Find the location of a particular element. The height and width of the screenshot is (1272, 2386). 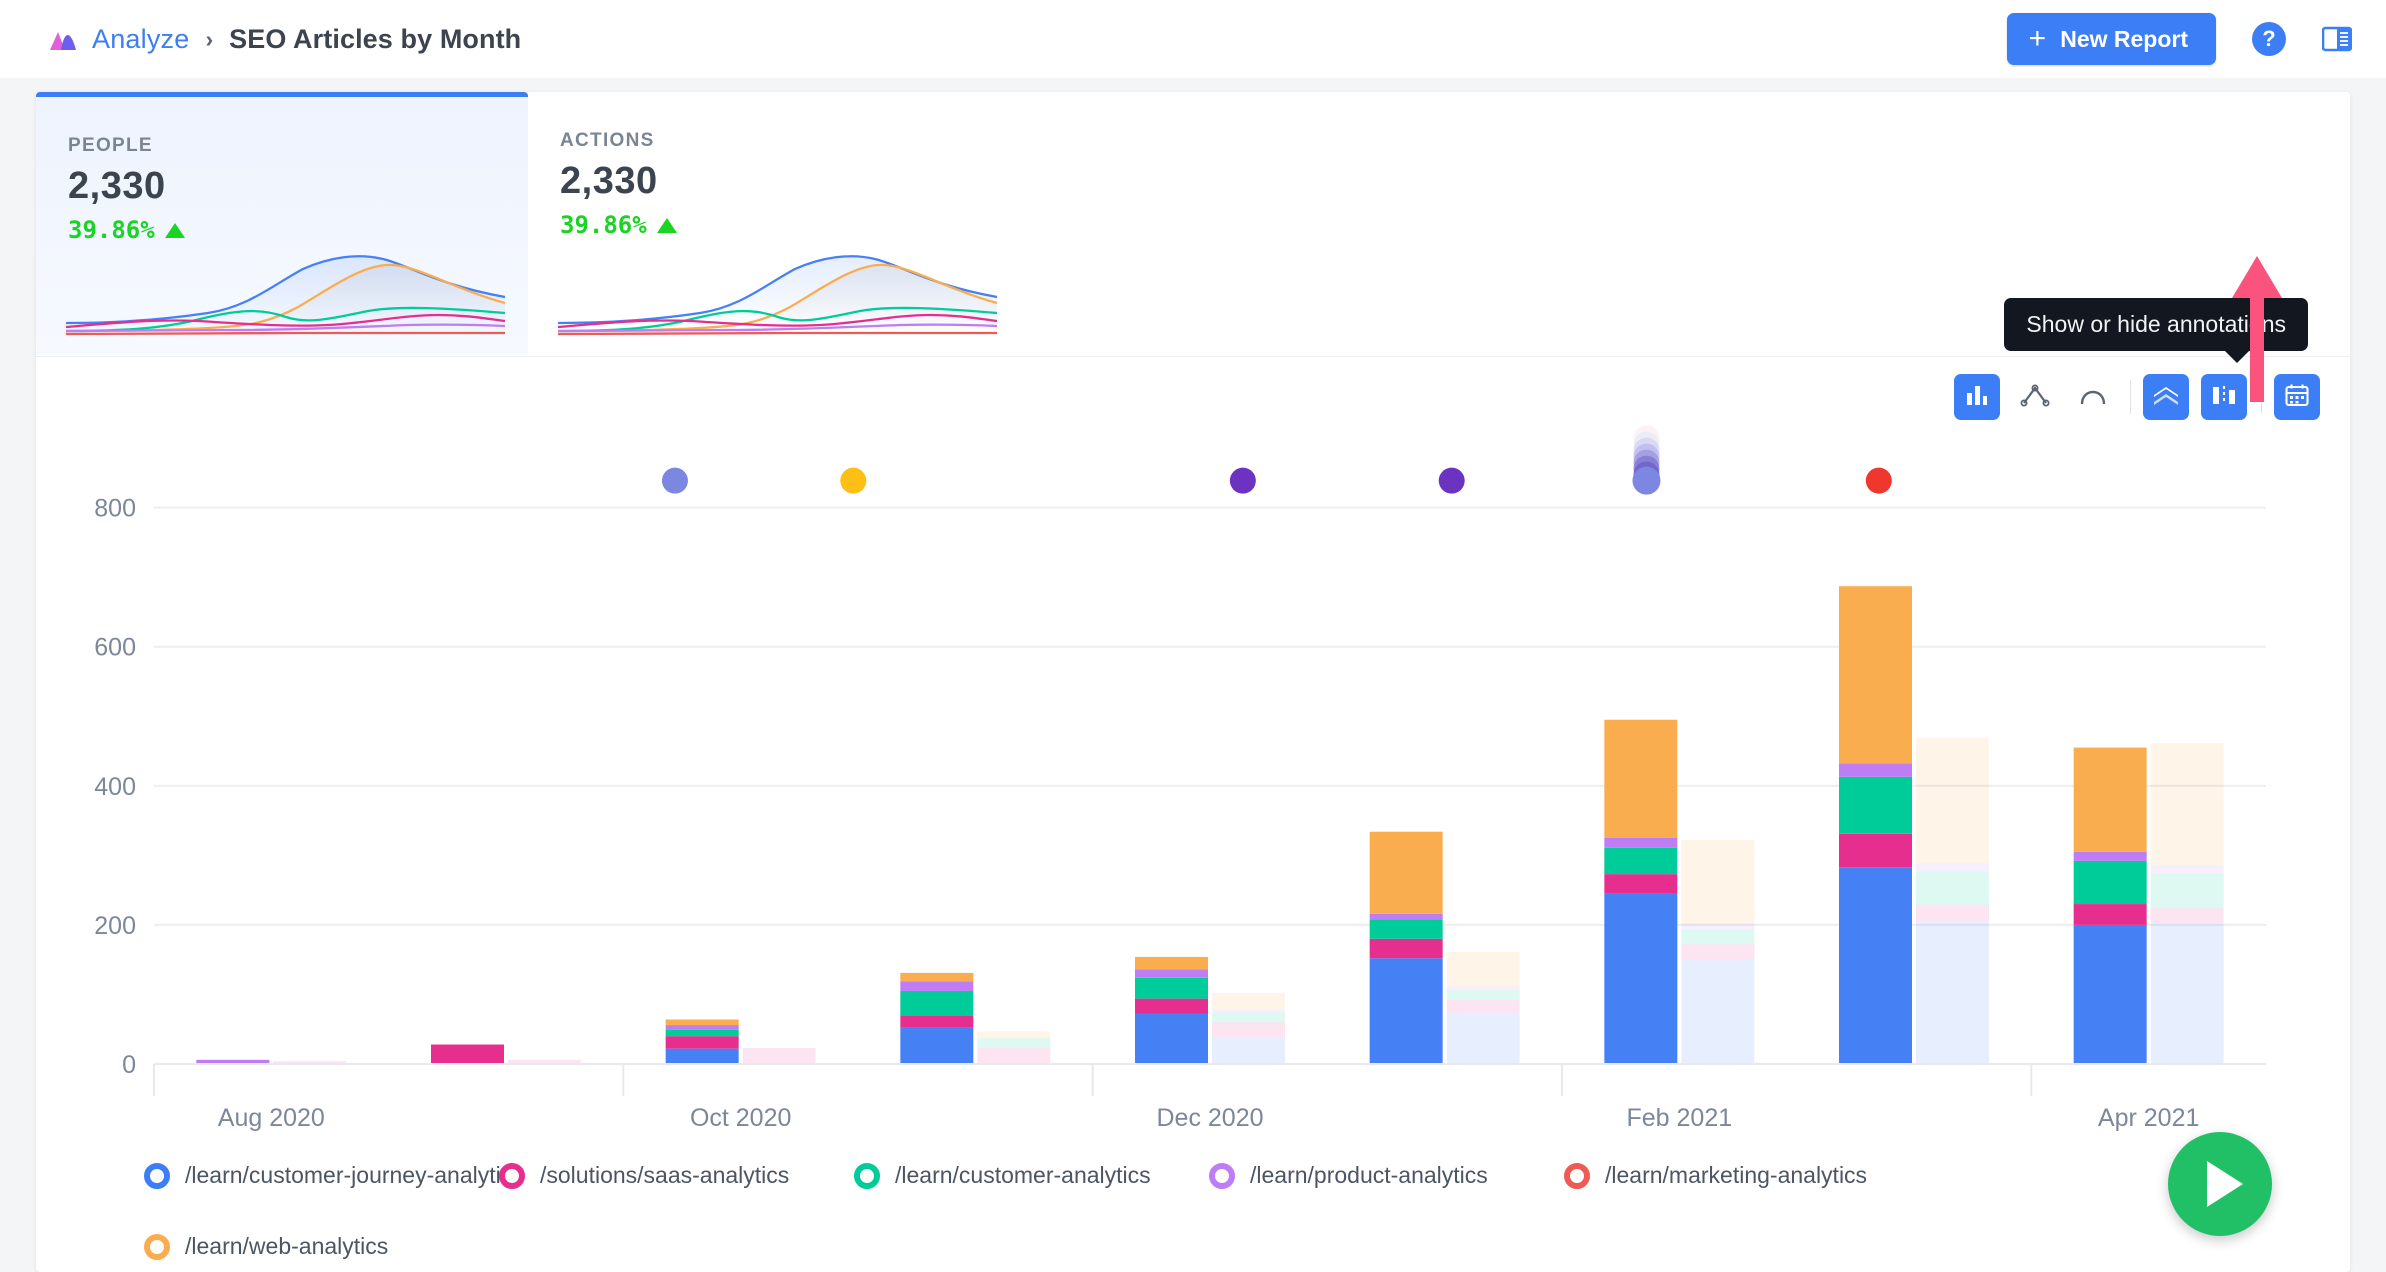

help-label: ? is located at coordinates (2269, 38).